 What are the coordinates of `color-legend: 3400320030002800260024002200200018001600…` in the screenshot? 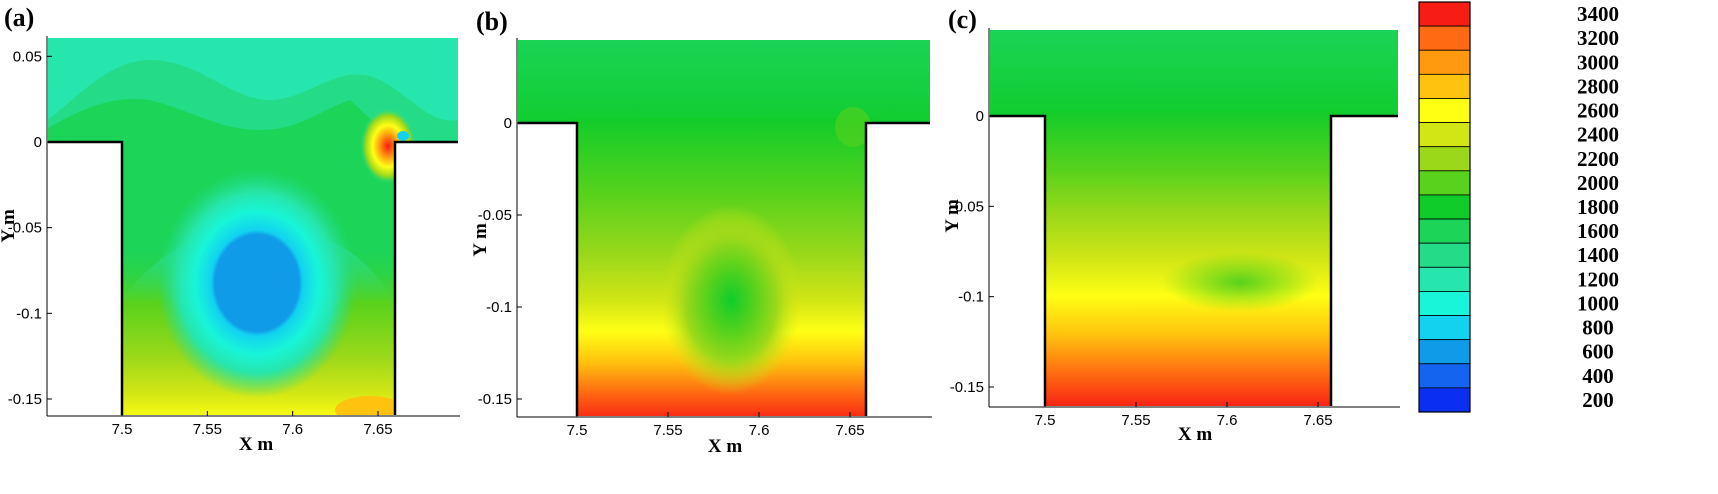 It's located at (1518, 207).